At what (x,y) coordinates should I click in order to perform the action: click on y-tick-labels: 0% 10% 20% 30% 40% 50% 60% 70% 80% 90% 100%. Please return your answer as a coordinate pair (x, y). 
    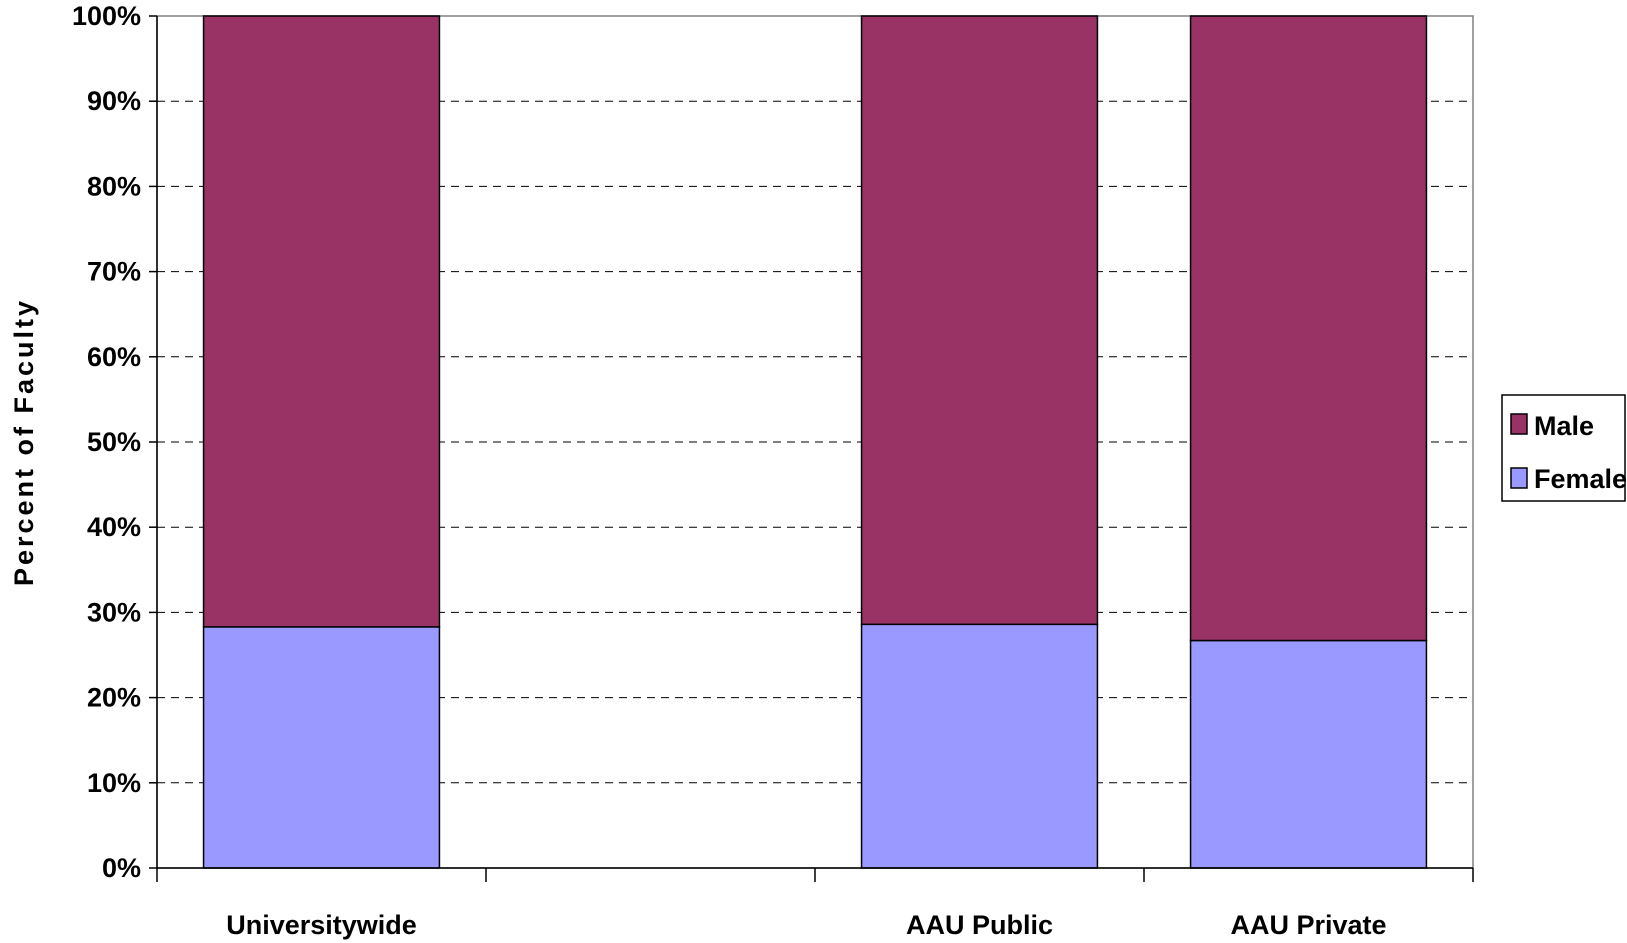
    Looking at the image, I should click on (106, 442).